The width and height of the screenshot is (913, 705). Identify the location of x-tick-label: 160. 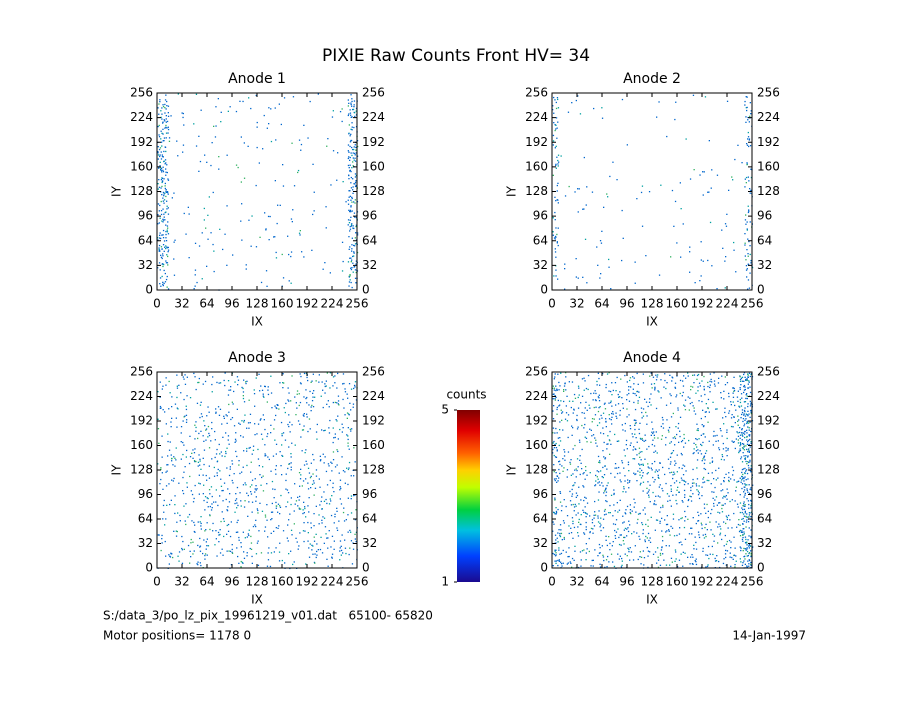
(282, 582).